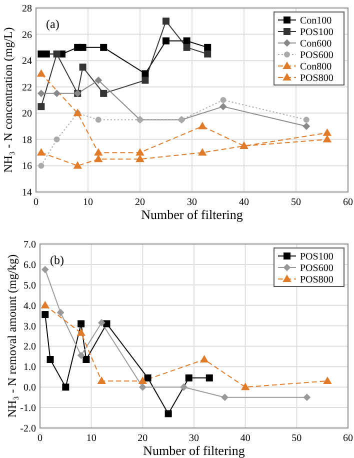 This screenshot has width=354, height=458. I want to click on y-axis-title: NH₃ - N concentration (mg/L), so click(8, 100).